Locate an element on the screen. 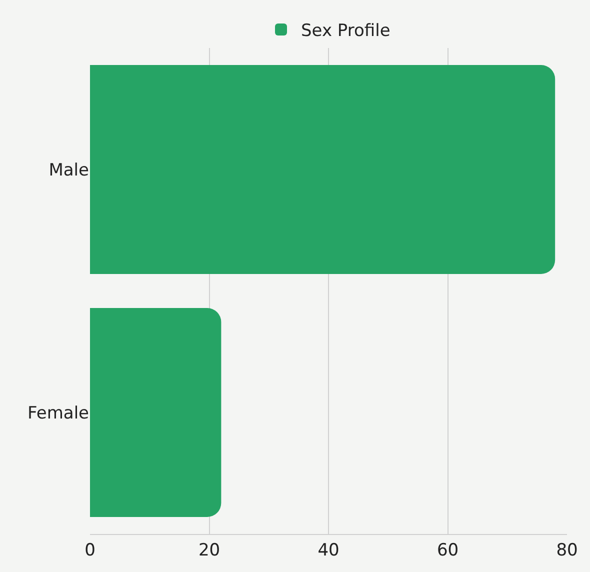 This screenshot has height=572, width=590. x-tick-label: 40 is located at coordinates (329, 550).